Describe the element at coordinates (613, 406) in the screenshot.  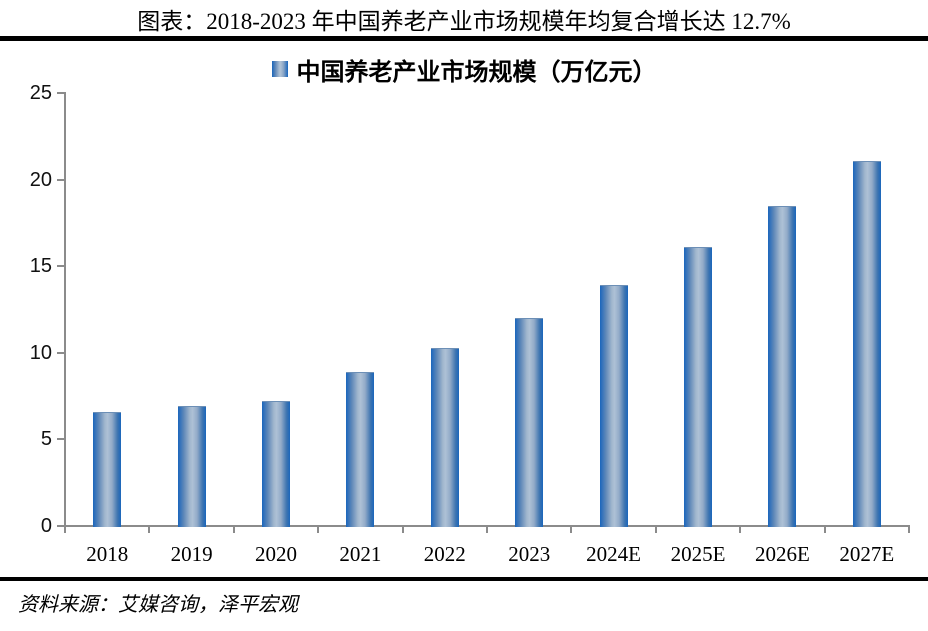
I see `bar-2024E` at that location.